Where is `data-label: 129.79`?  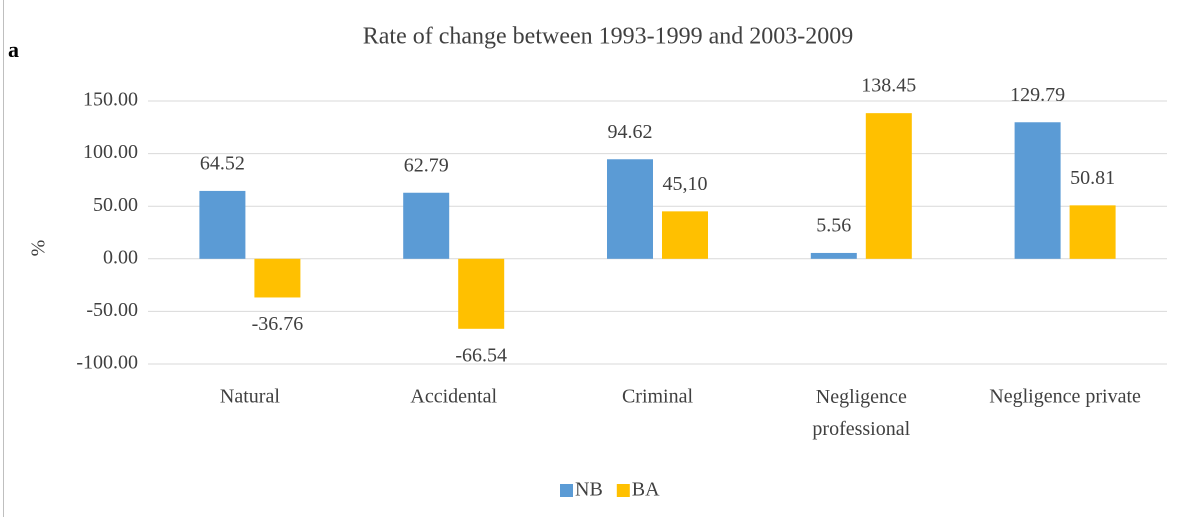
data-label: 129.79 is located at coordinates (1037, 95).